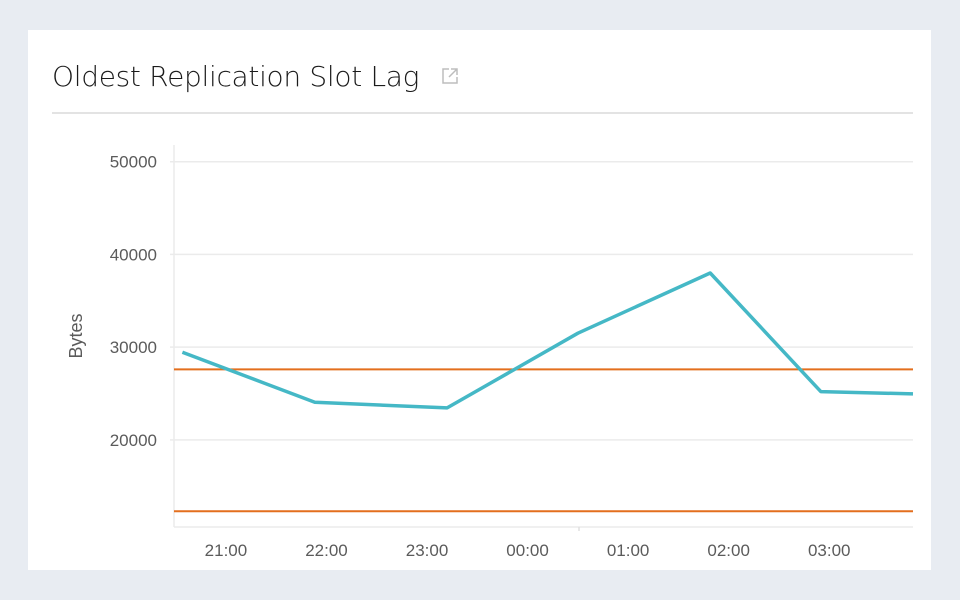  What do you see at coordinates (236, 76) in the screenshot?
I see `panel-title: Oldest Replication Slot Lag` at bounding box center [236, 76].